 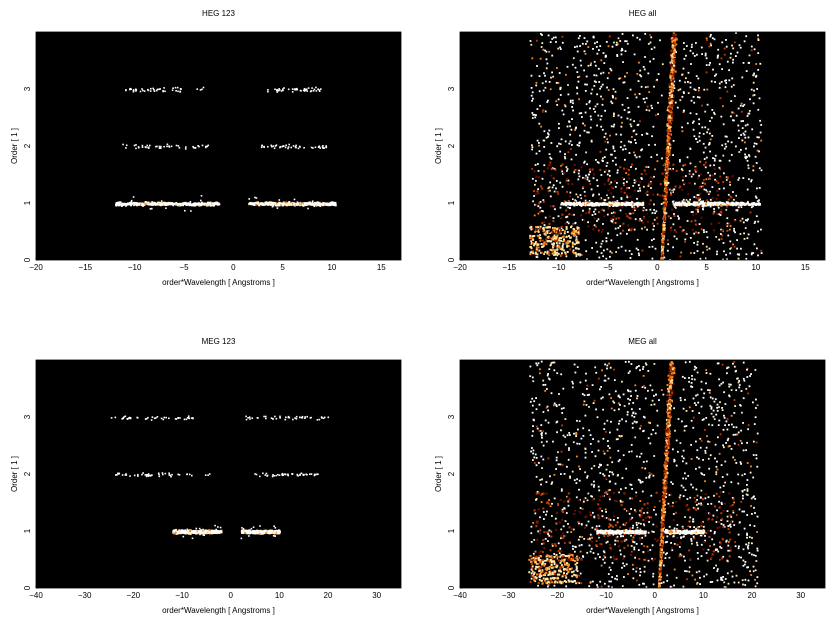 I want to click on x-tick-label: 20, so click(x=328, y=595).